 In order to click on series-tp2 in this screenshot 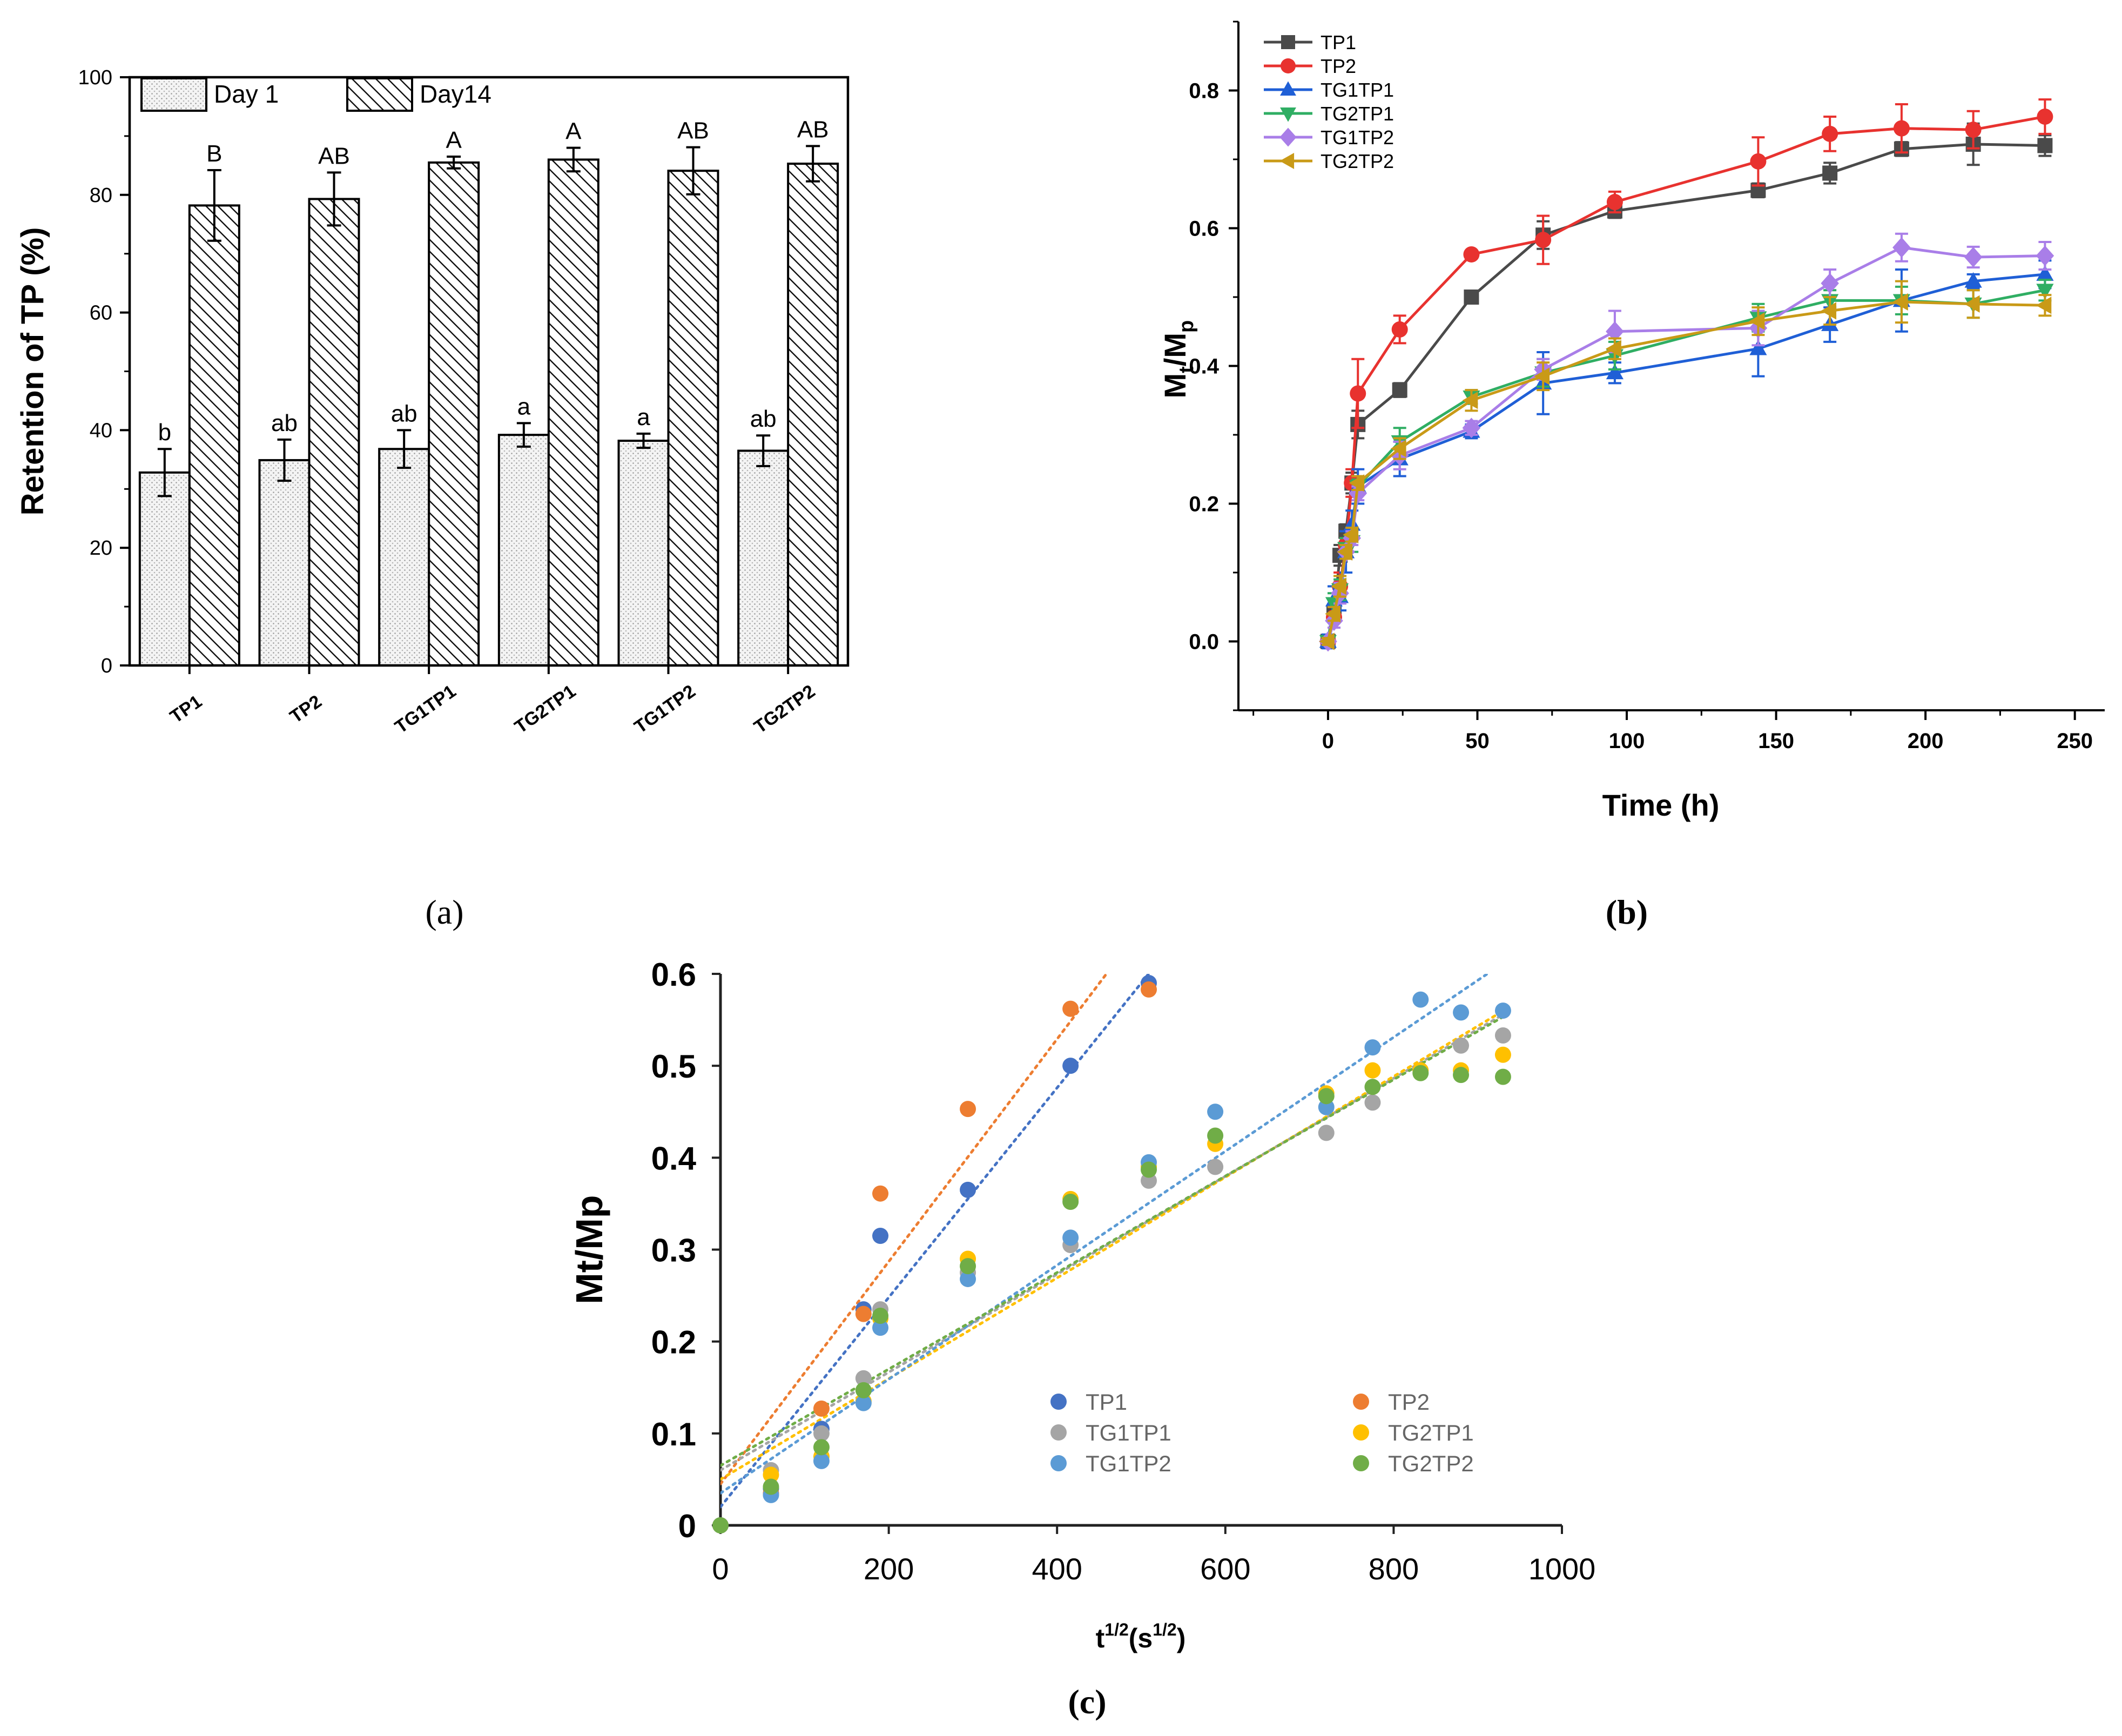, I will do `click(1686, 374)`.